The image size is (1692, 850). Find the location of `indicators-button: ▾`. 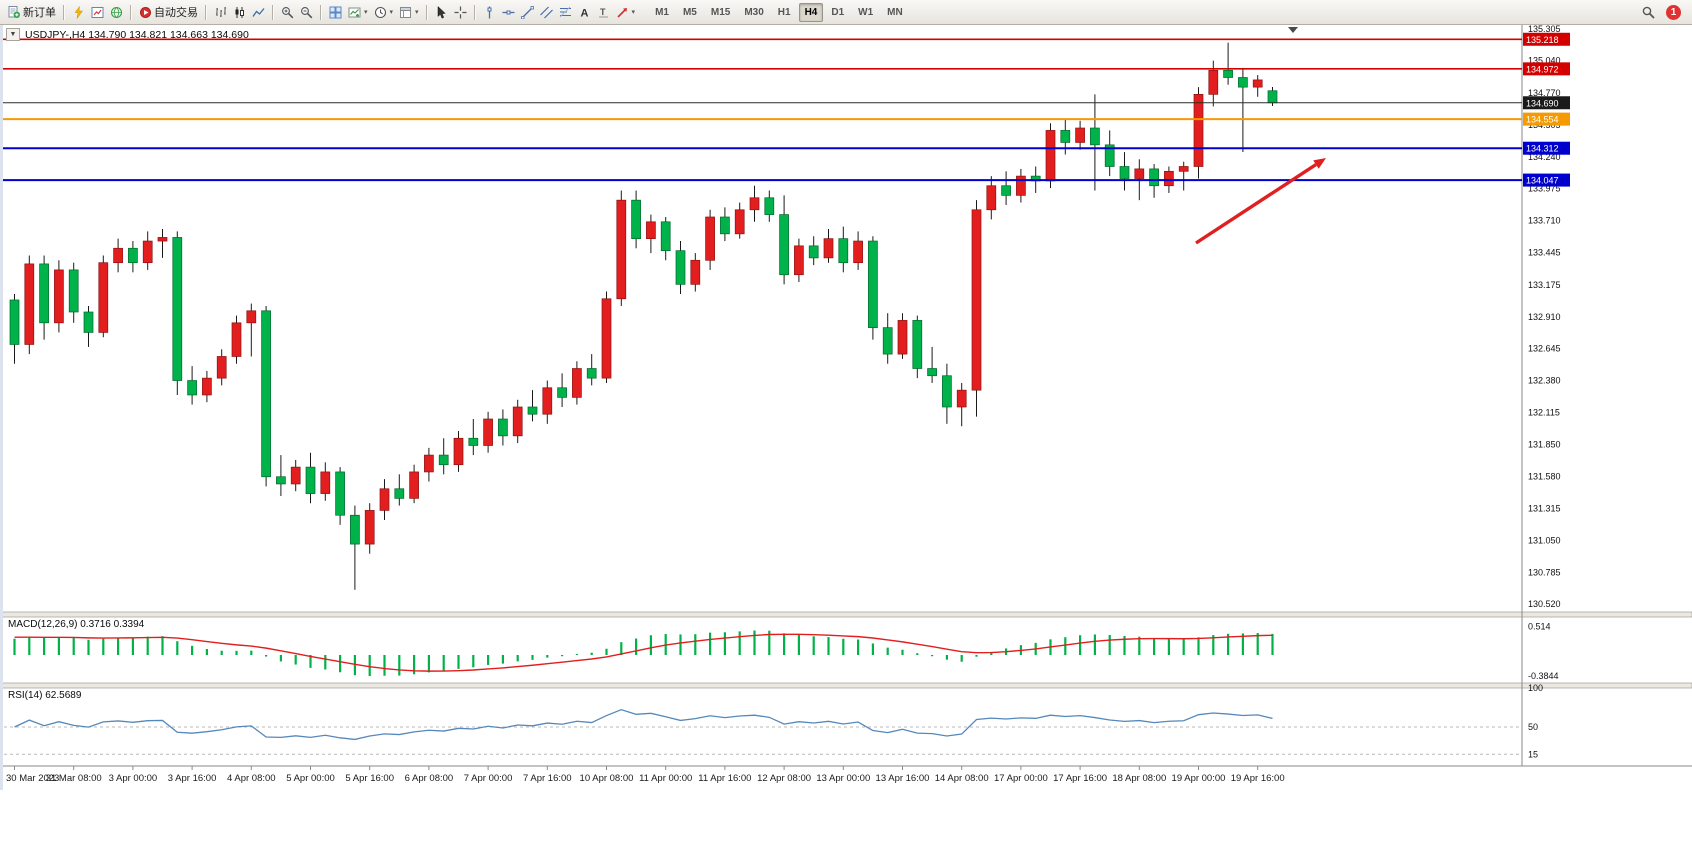

indicators-button: ▾ is located at coordinates (358, 12).